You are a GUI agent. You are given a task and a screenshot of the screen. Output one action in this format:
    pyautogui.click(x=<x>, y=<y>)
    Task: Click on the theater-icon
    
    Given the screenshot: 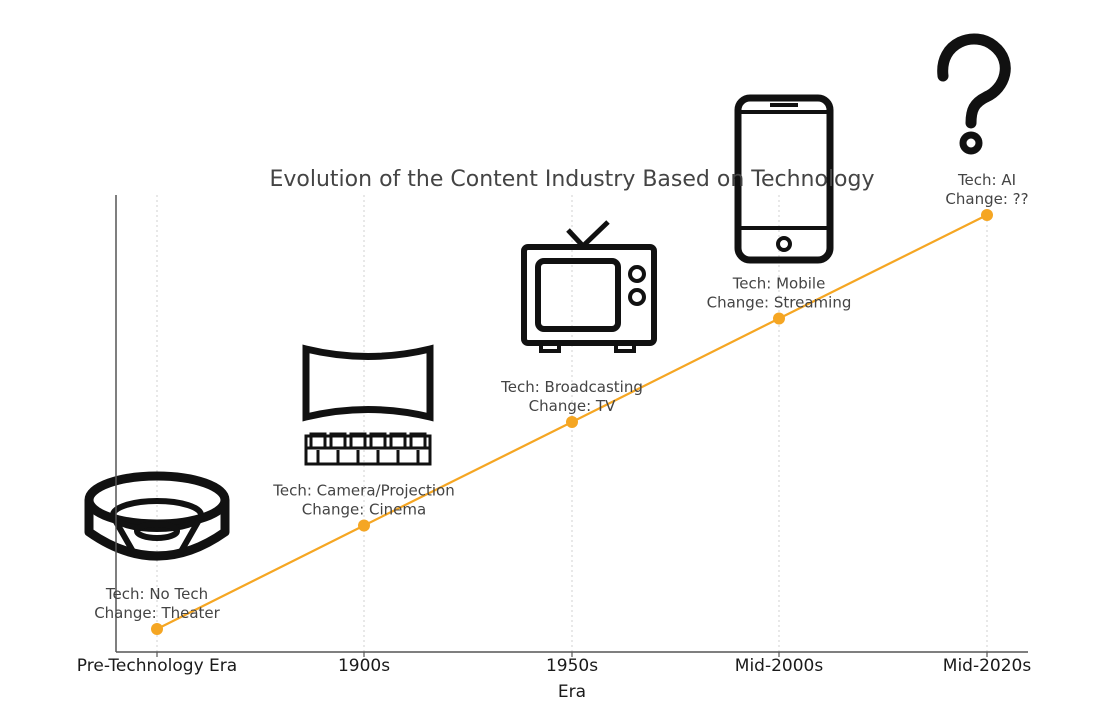 What is the action you would take?
    pyautogui.click(x=157, y=516)
    